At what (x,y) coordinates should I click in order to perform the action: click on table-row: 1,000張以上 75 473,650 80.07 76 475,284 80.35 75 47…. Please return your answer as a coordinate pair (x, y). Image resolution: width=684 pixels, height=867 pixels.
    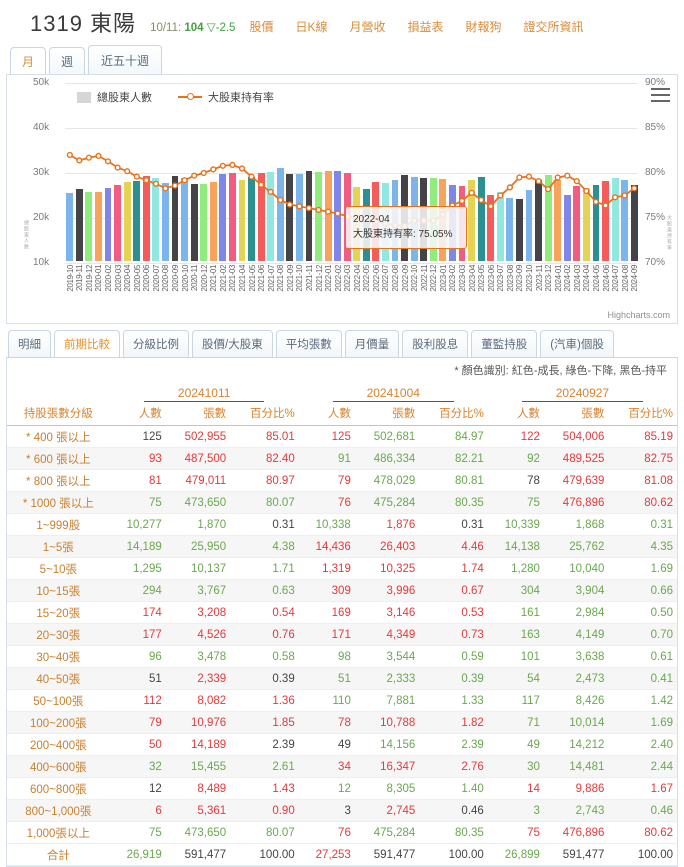
    Looking at the image, I should click on (342, 833).